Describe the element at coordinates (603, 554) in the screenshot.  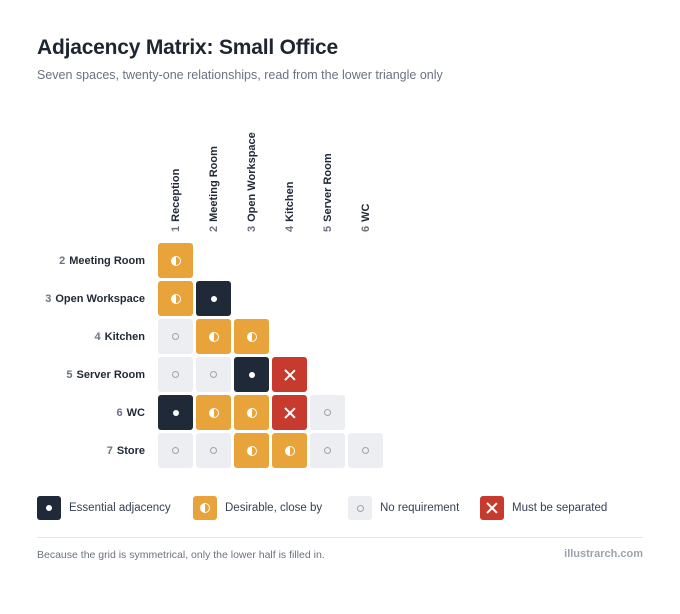
I see `brand-link: illustrarch.com` at that location.